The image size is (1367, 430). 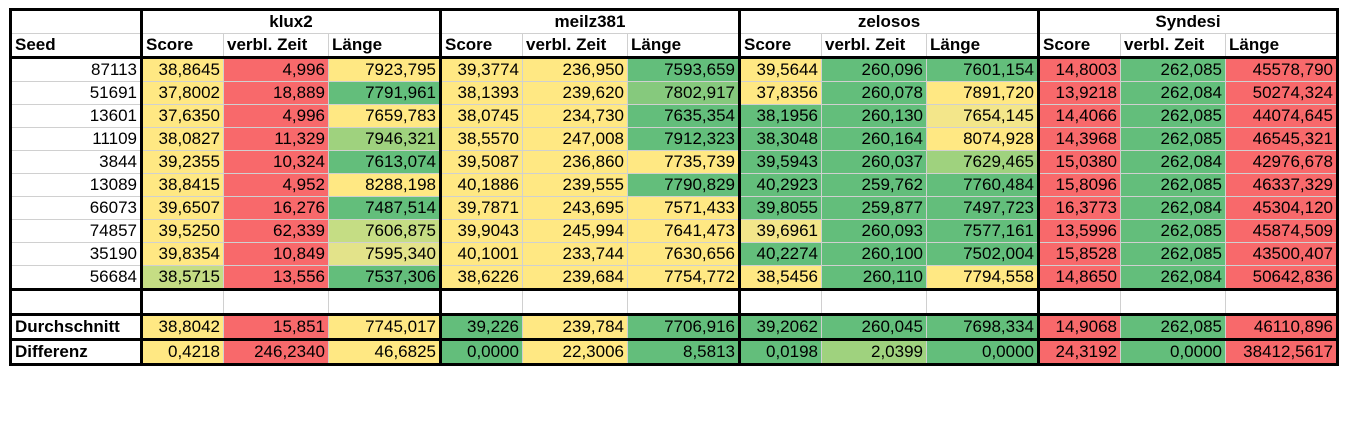 I want to click on value-cell: 260,037, so click(x=874, y=162).